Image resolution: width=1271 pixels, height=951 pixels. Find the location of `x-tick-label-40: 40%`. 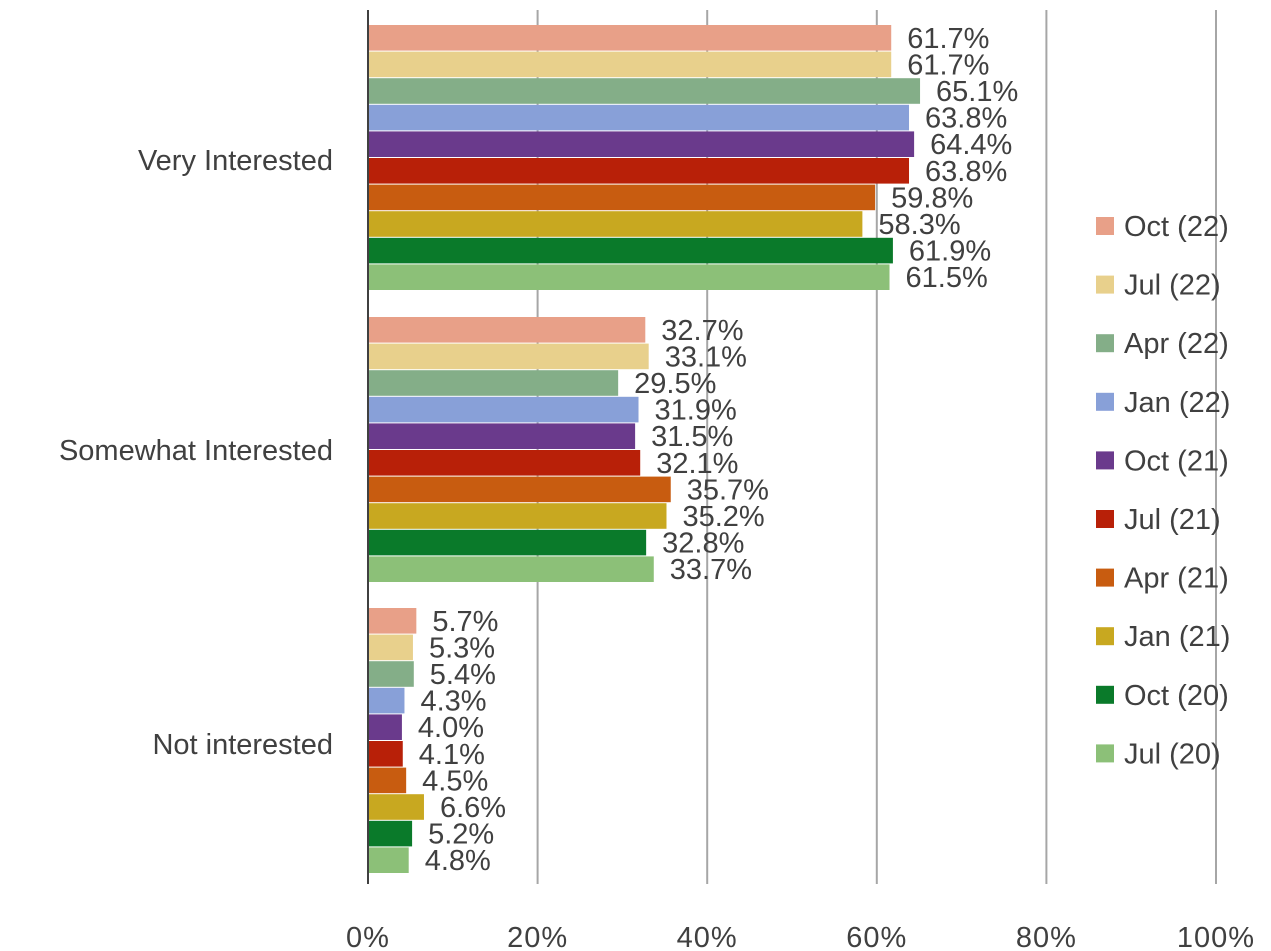

x-tick-label-40: 40% is located at coordinates (707, 936).